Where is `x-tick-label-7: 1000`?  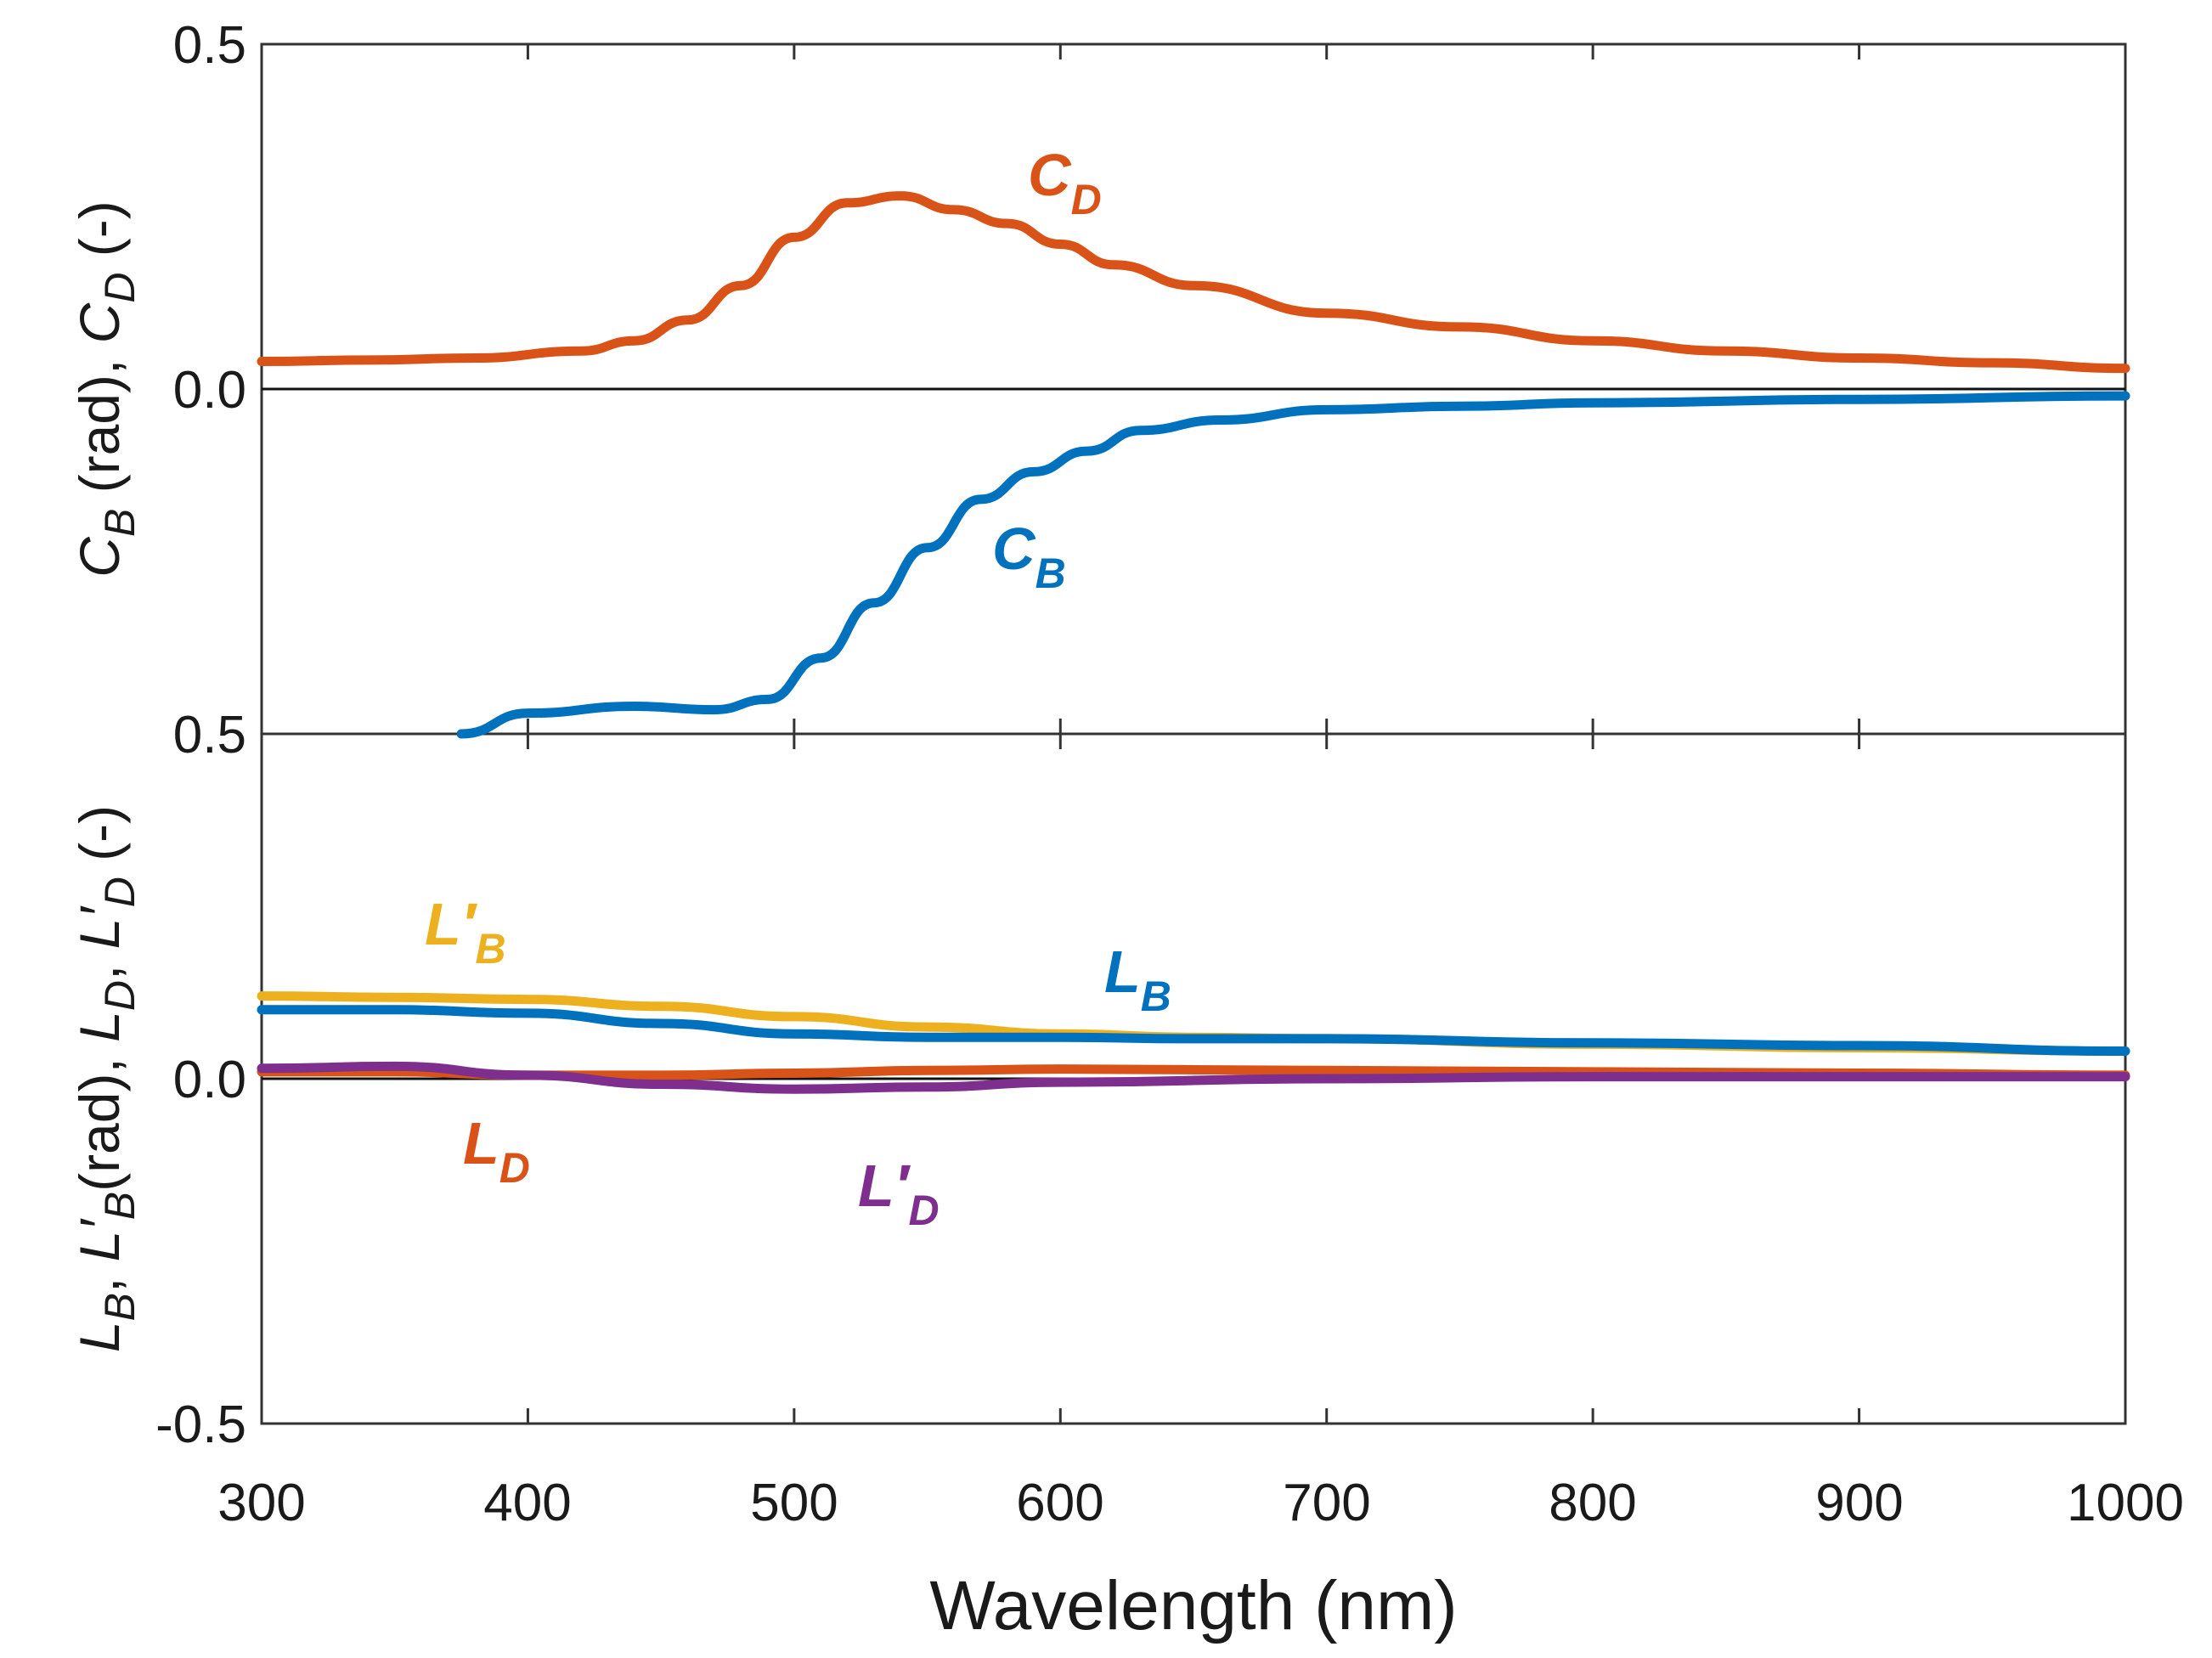
x-tick-label-7: 1000 is located at coordinates (2125, 1503).